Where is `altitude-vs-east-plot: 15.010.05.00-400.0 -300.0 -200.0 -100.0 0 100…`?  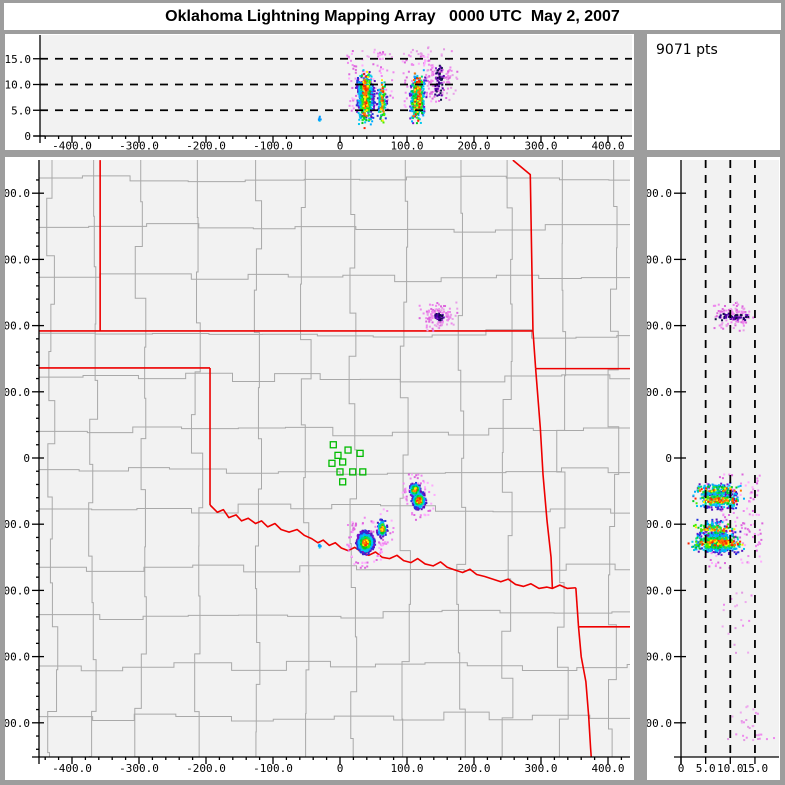 altitude-vs-east-plot: 15.010.05.00-400.0 -300.0 -200.0 -100.0 0 100… is located at coordinates (318, 92).